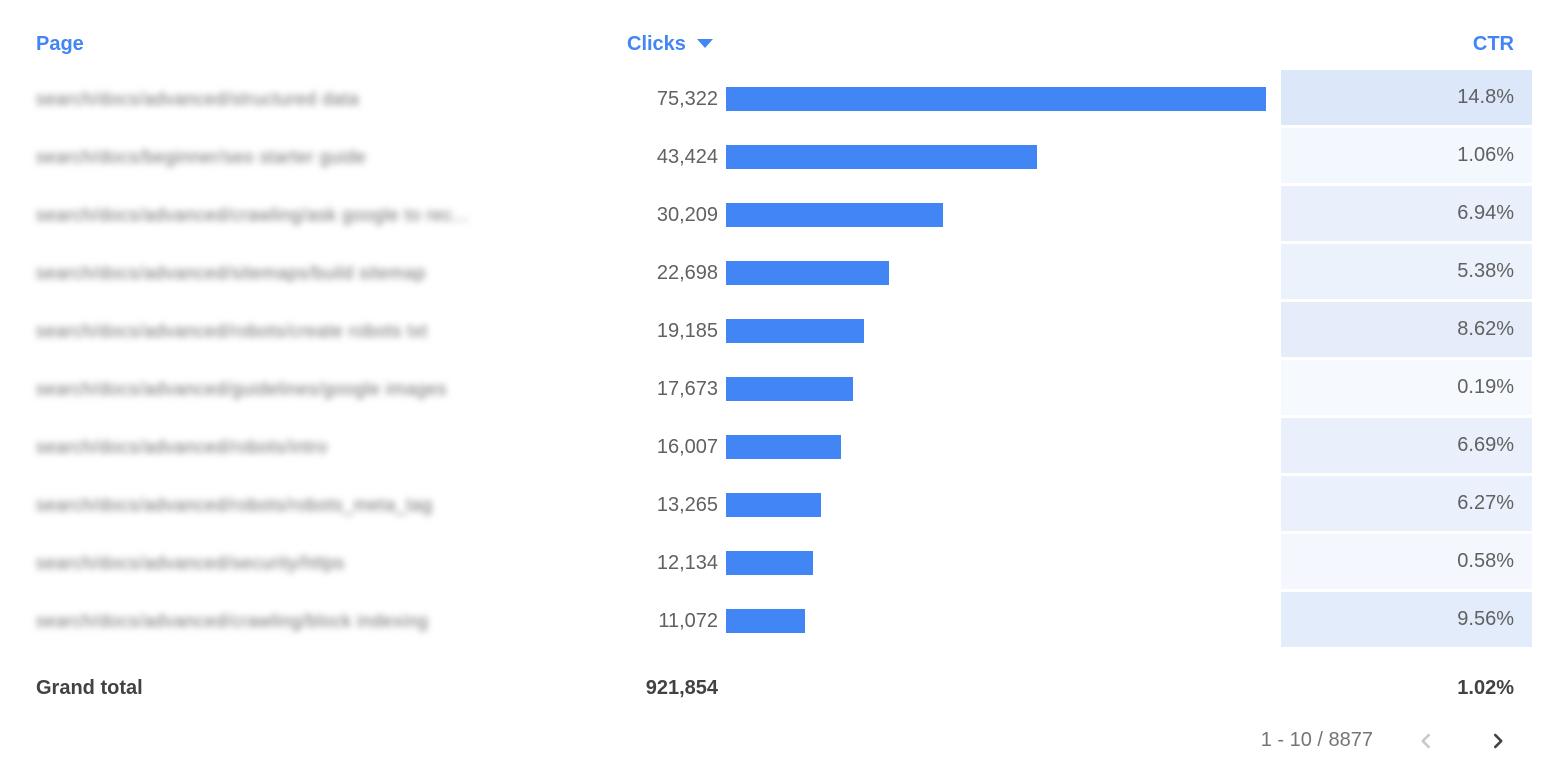  What do you see at coordinates (687, 505) in the screenshot?
I see `clicks-value: 13,265` at bounding box center [687, 505].